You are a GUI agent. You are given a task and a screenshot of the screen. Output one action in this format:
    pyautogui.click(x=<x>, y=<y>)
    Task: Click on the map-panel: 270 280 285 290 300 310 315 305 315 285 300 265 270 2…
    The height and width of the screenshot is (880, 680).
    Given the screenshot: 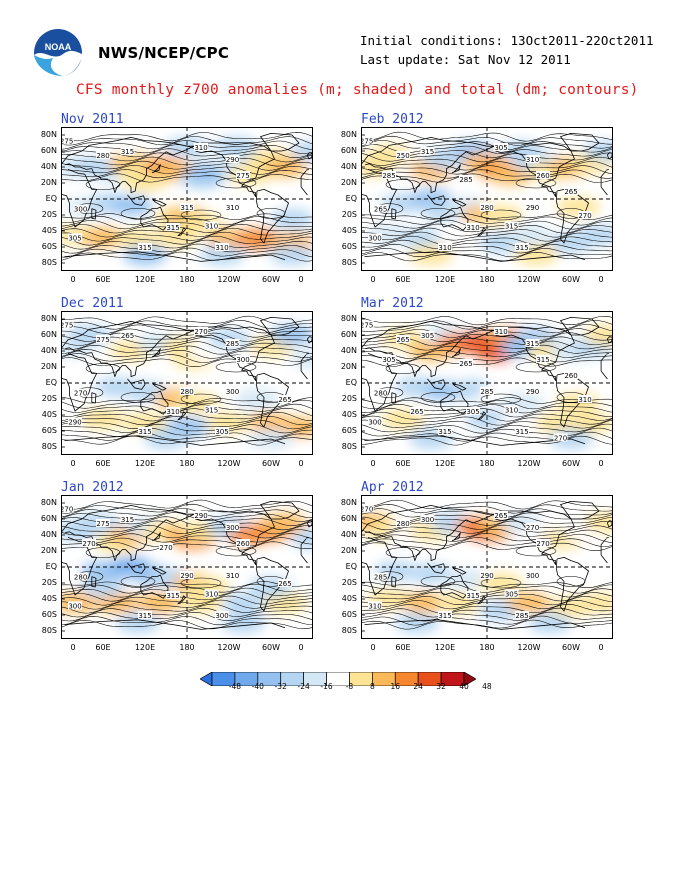 What is the action you would take?
    pyautogui.click(x=487, y=567)
    